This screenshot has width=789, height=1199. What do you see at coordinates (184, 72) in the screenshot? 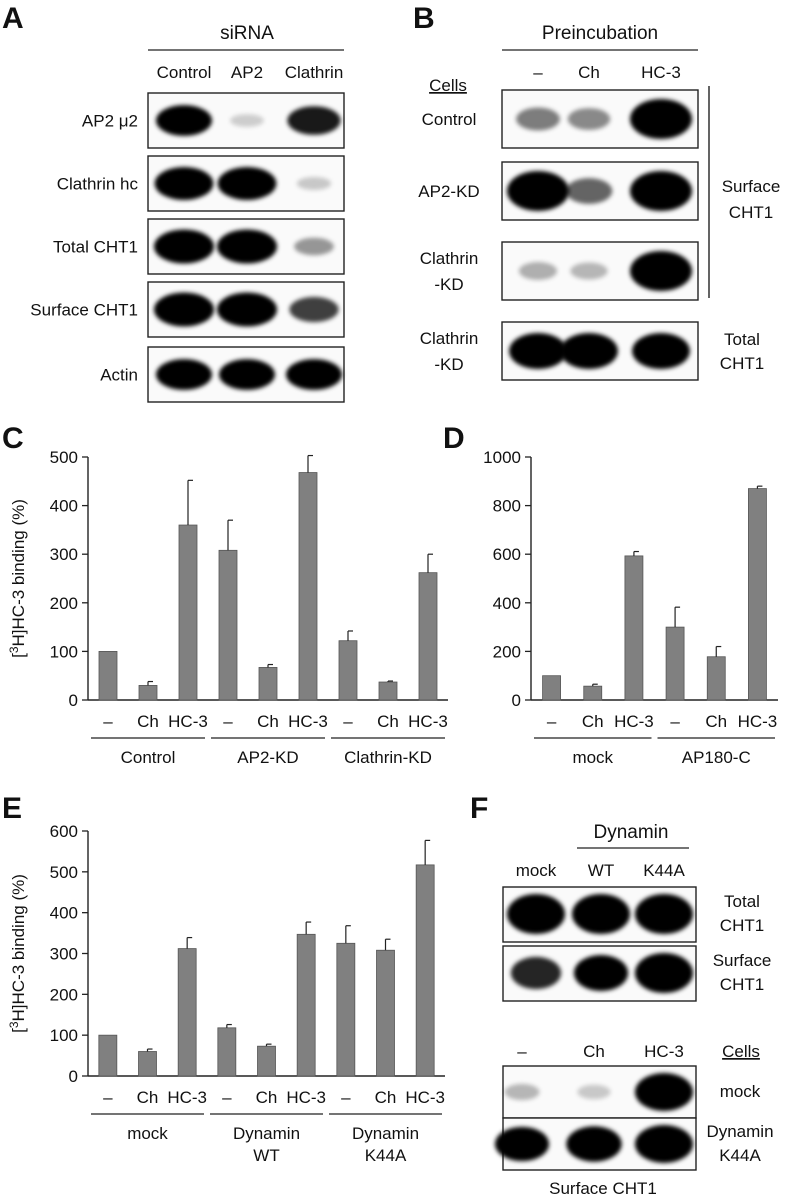
I see `blot-column-label-control: Control` at bounding box center [184, 72].